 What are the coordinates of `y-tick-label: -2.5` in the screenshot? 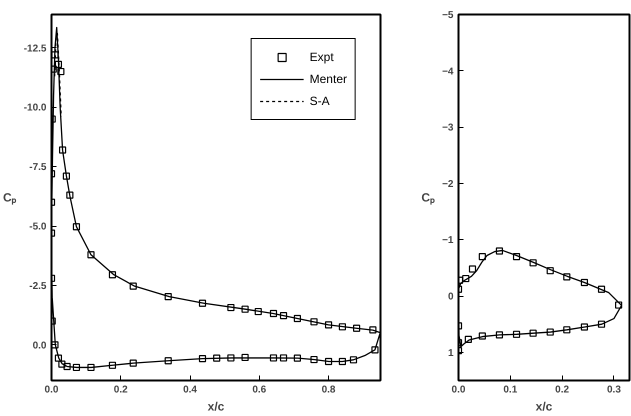 It's located at (38, 286).